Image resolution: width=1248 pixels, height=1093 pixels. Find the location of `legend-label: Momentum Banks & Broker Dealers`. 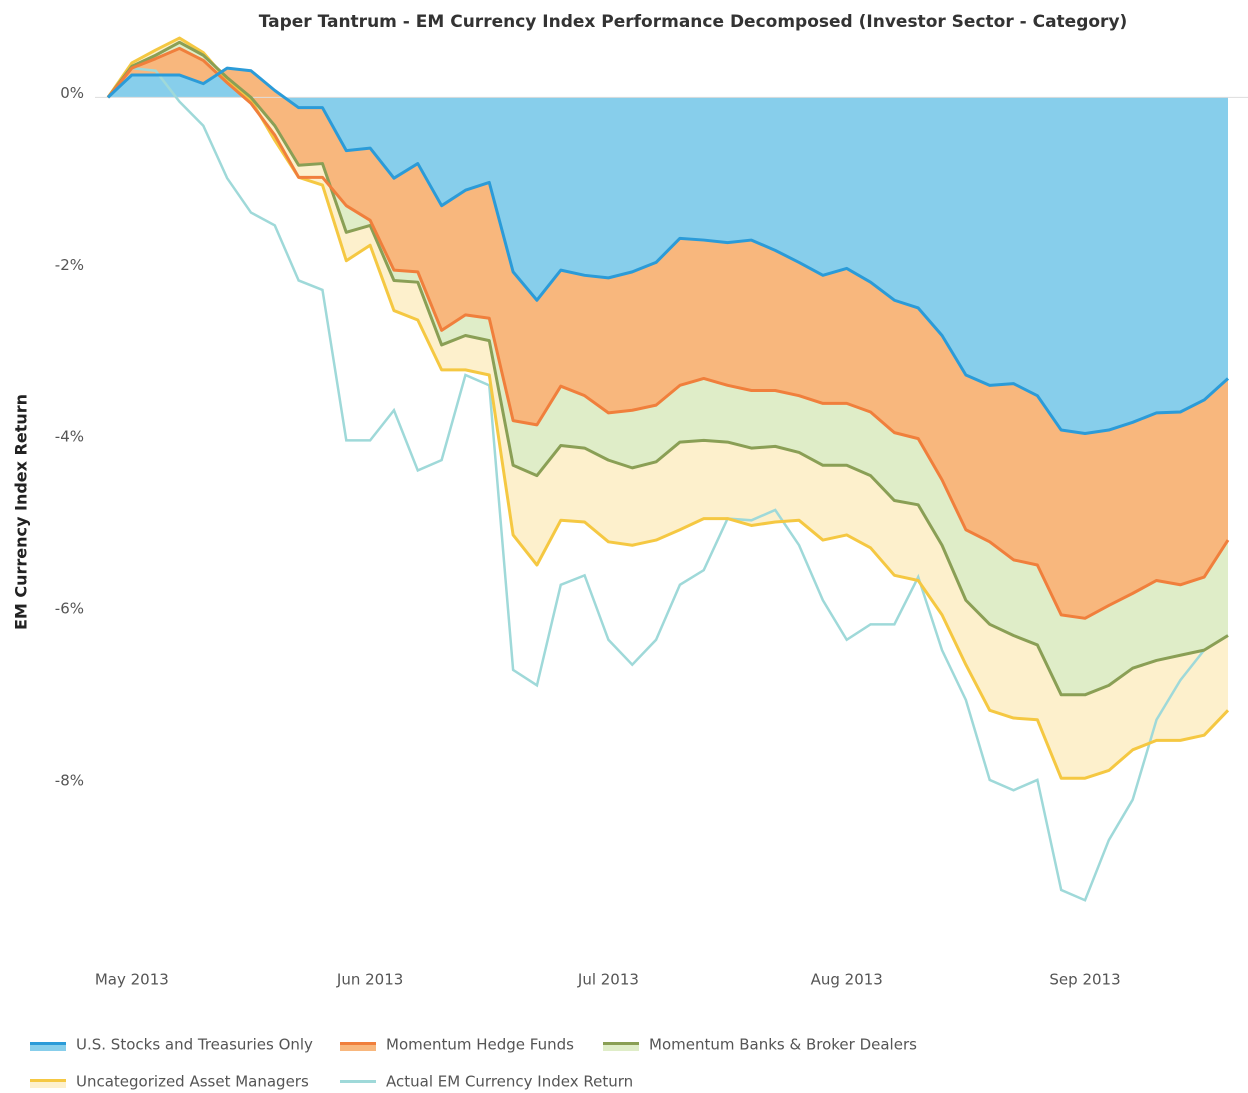

legend-label: Momentum Banks & Broker Dealers is located at coordinates (783, 1045).